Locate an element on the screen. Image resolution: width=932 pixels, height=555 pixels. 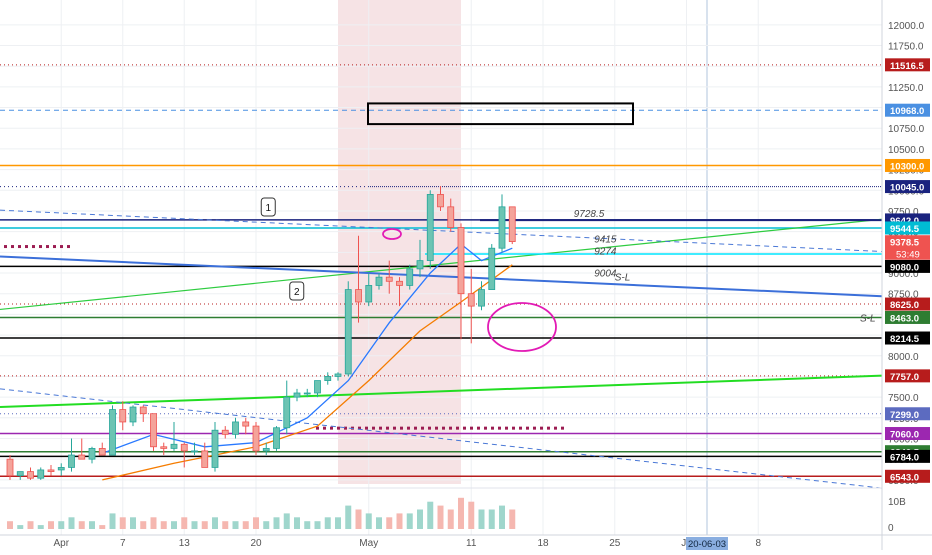
crosshair-date-badge is located at coordinates (707, 543).